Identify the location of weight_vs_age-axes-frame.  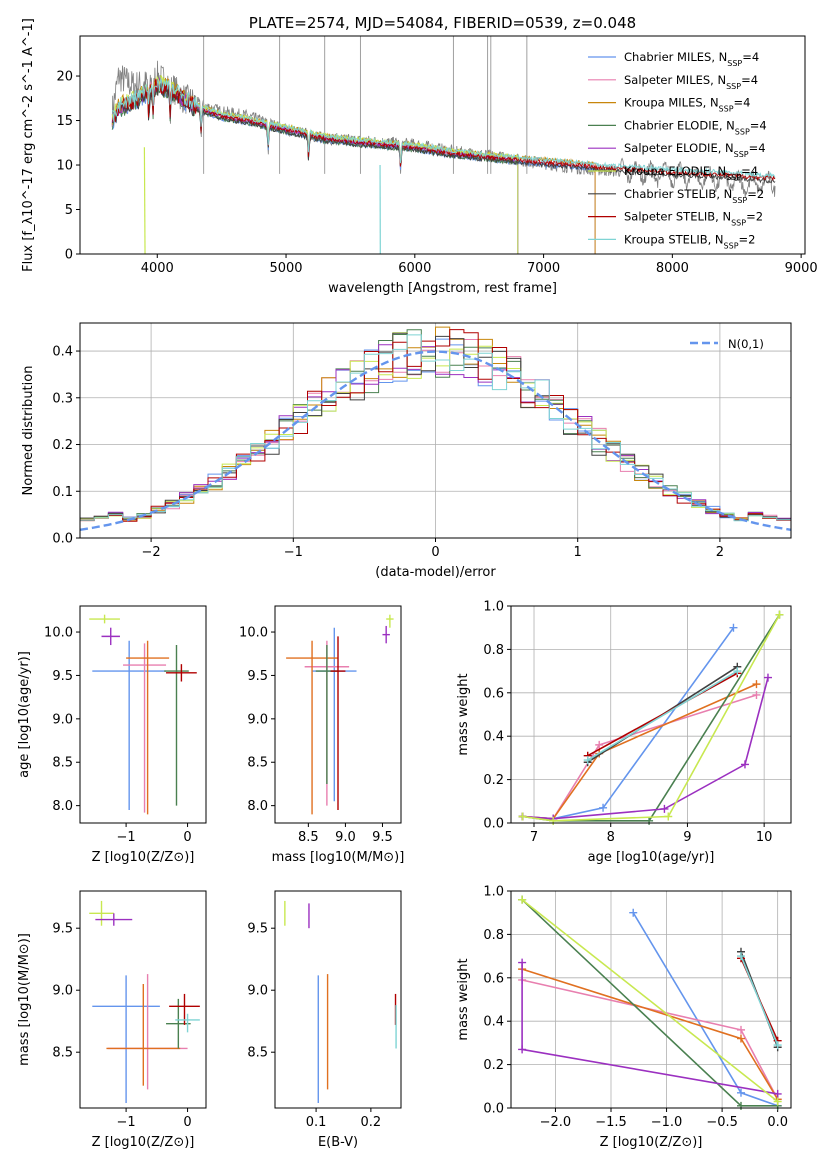
(651, 714).